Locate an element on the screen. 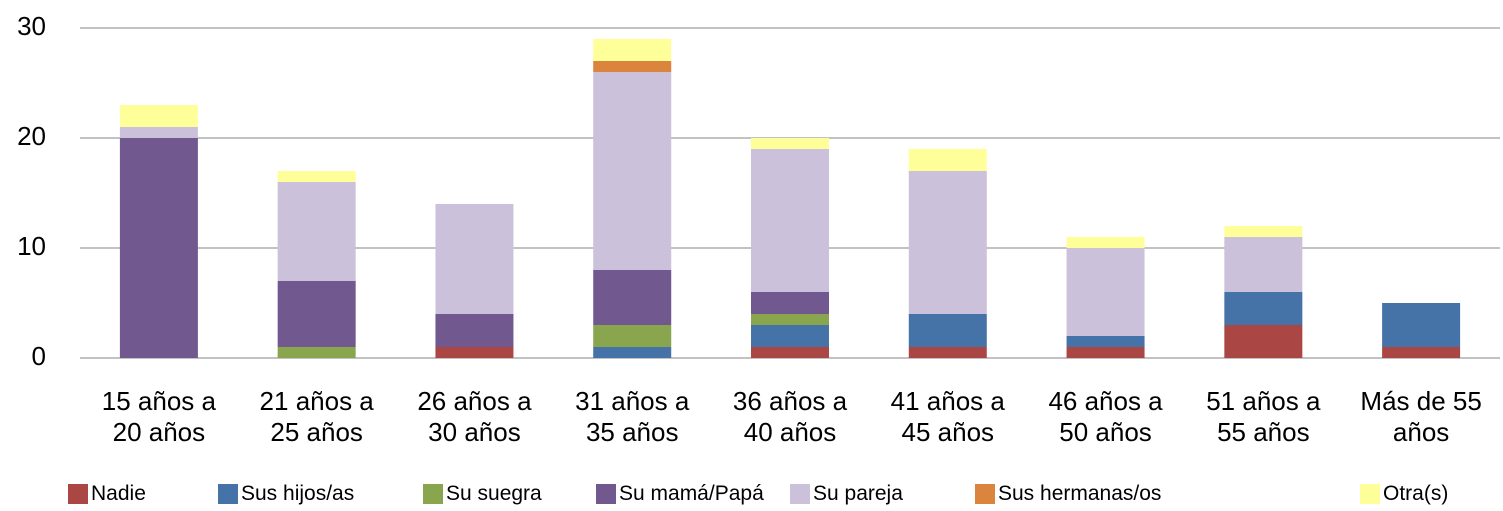 The image size is (1503, 511). legend-item: Su pareja is located at coordinates (846, 494).